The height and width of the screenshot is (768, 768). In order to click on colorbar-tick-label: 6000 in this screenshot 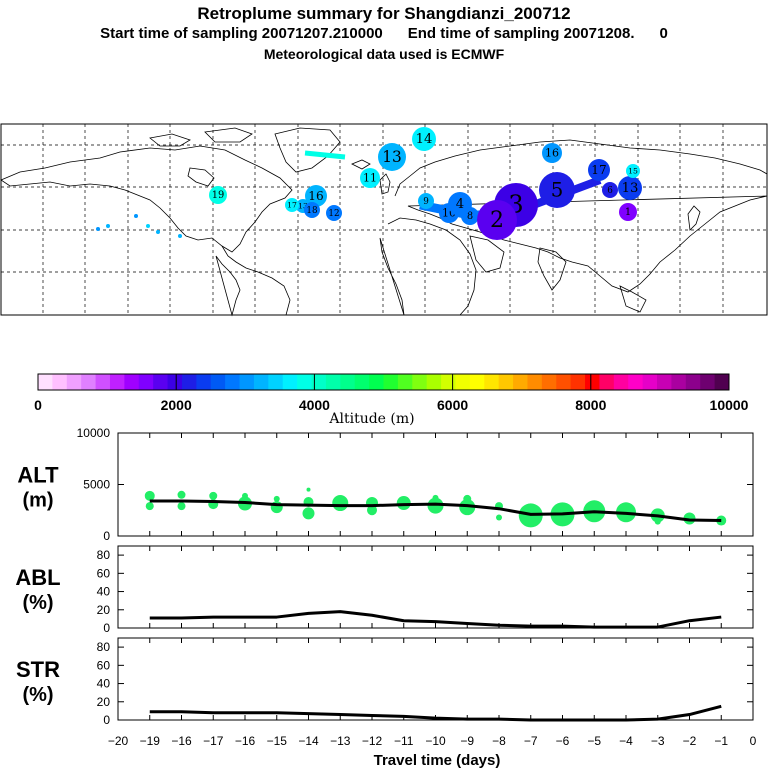, I will do `click(452, 405)`.